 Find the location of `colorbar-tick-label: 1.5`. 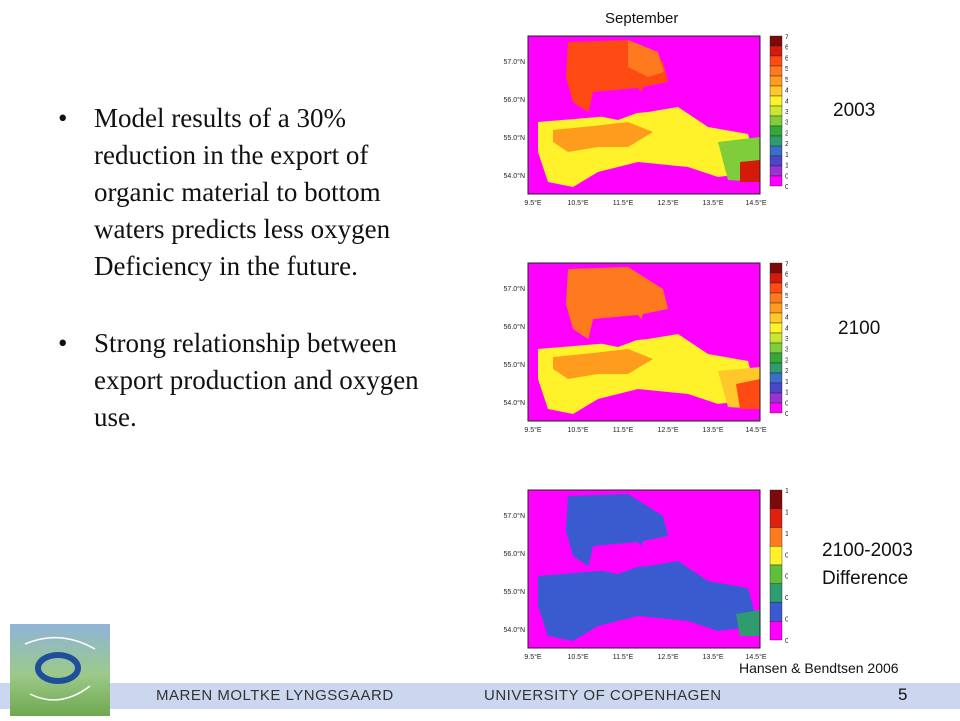

colorbar-tick-label: 1.5 is located at coordinates (786, 382).